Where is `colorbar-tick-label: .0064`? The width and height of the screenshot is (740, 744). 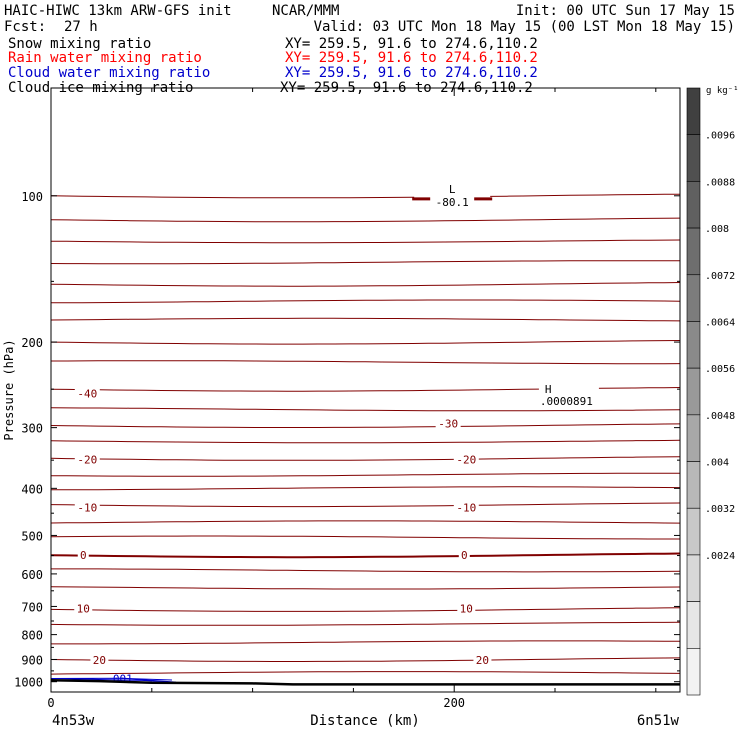
colorbar-tick-label: .0064 is located at coordinates (720, 322).